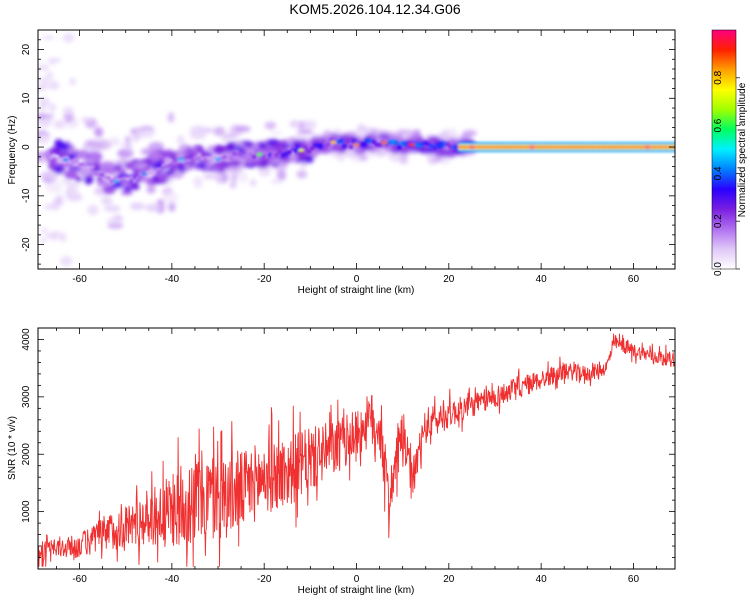  What do you see at coordinates (449, 279) in the screenshot?
I see `heatmap-x-tick-label: 20` at bounding box center [449, 279].